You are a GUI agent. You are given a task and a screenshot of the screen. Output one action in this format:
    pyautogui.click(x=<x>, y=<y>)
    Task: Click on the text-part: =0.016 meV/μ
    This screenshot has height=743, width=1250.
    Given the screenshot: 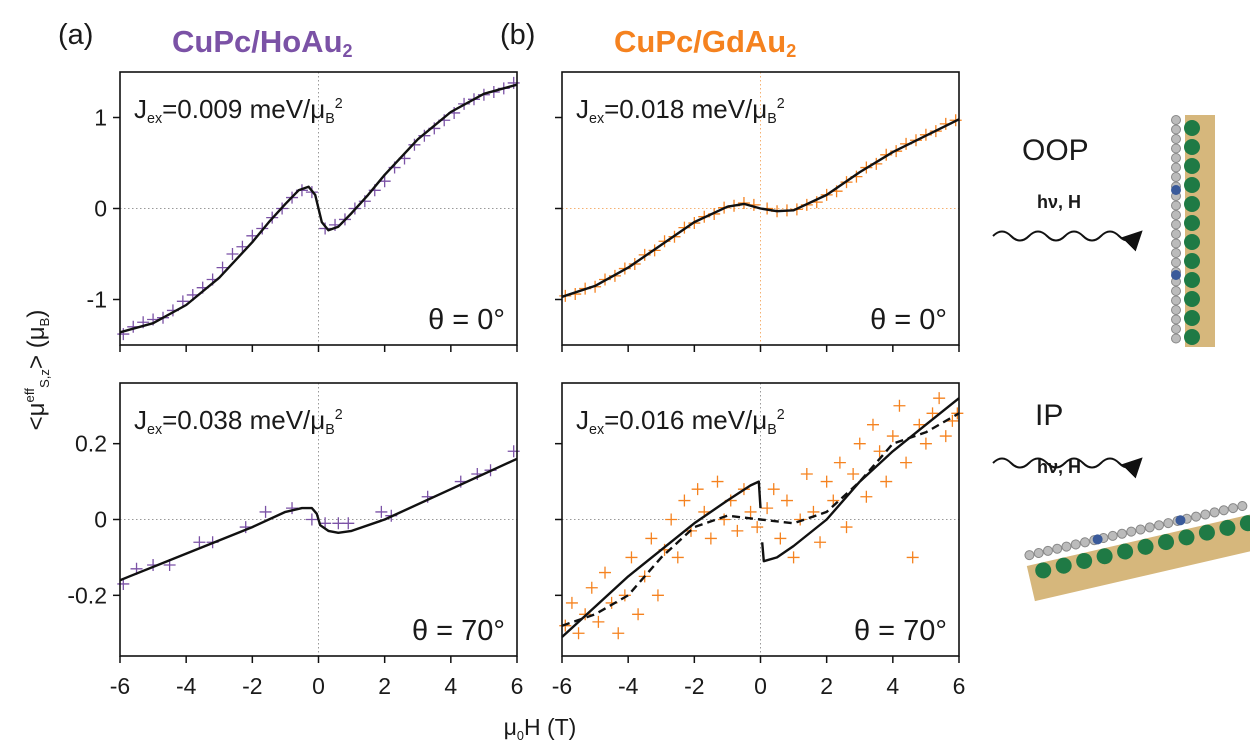 What is the action you would take?
    pyautogui.click(x=685, y=420)
    